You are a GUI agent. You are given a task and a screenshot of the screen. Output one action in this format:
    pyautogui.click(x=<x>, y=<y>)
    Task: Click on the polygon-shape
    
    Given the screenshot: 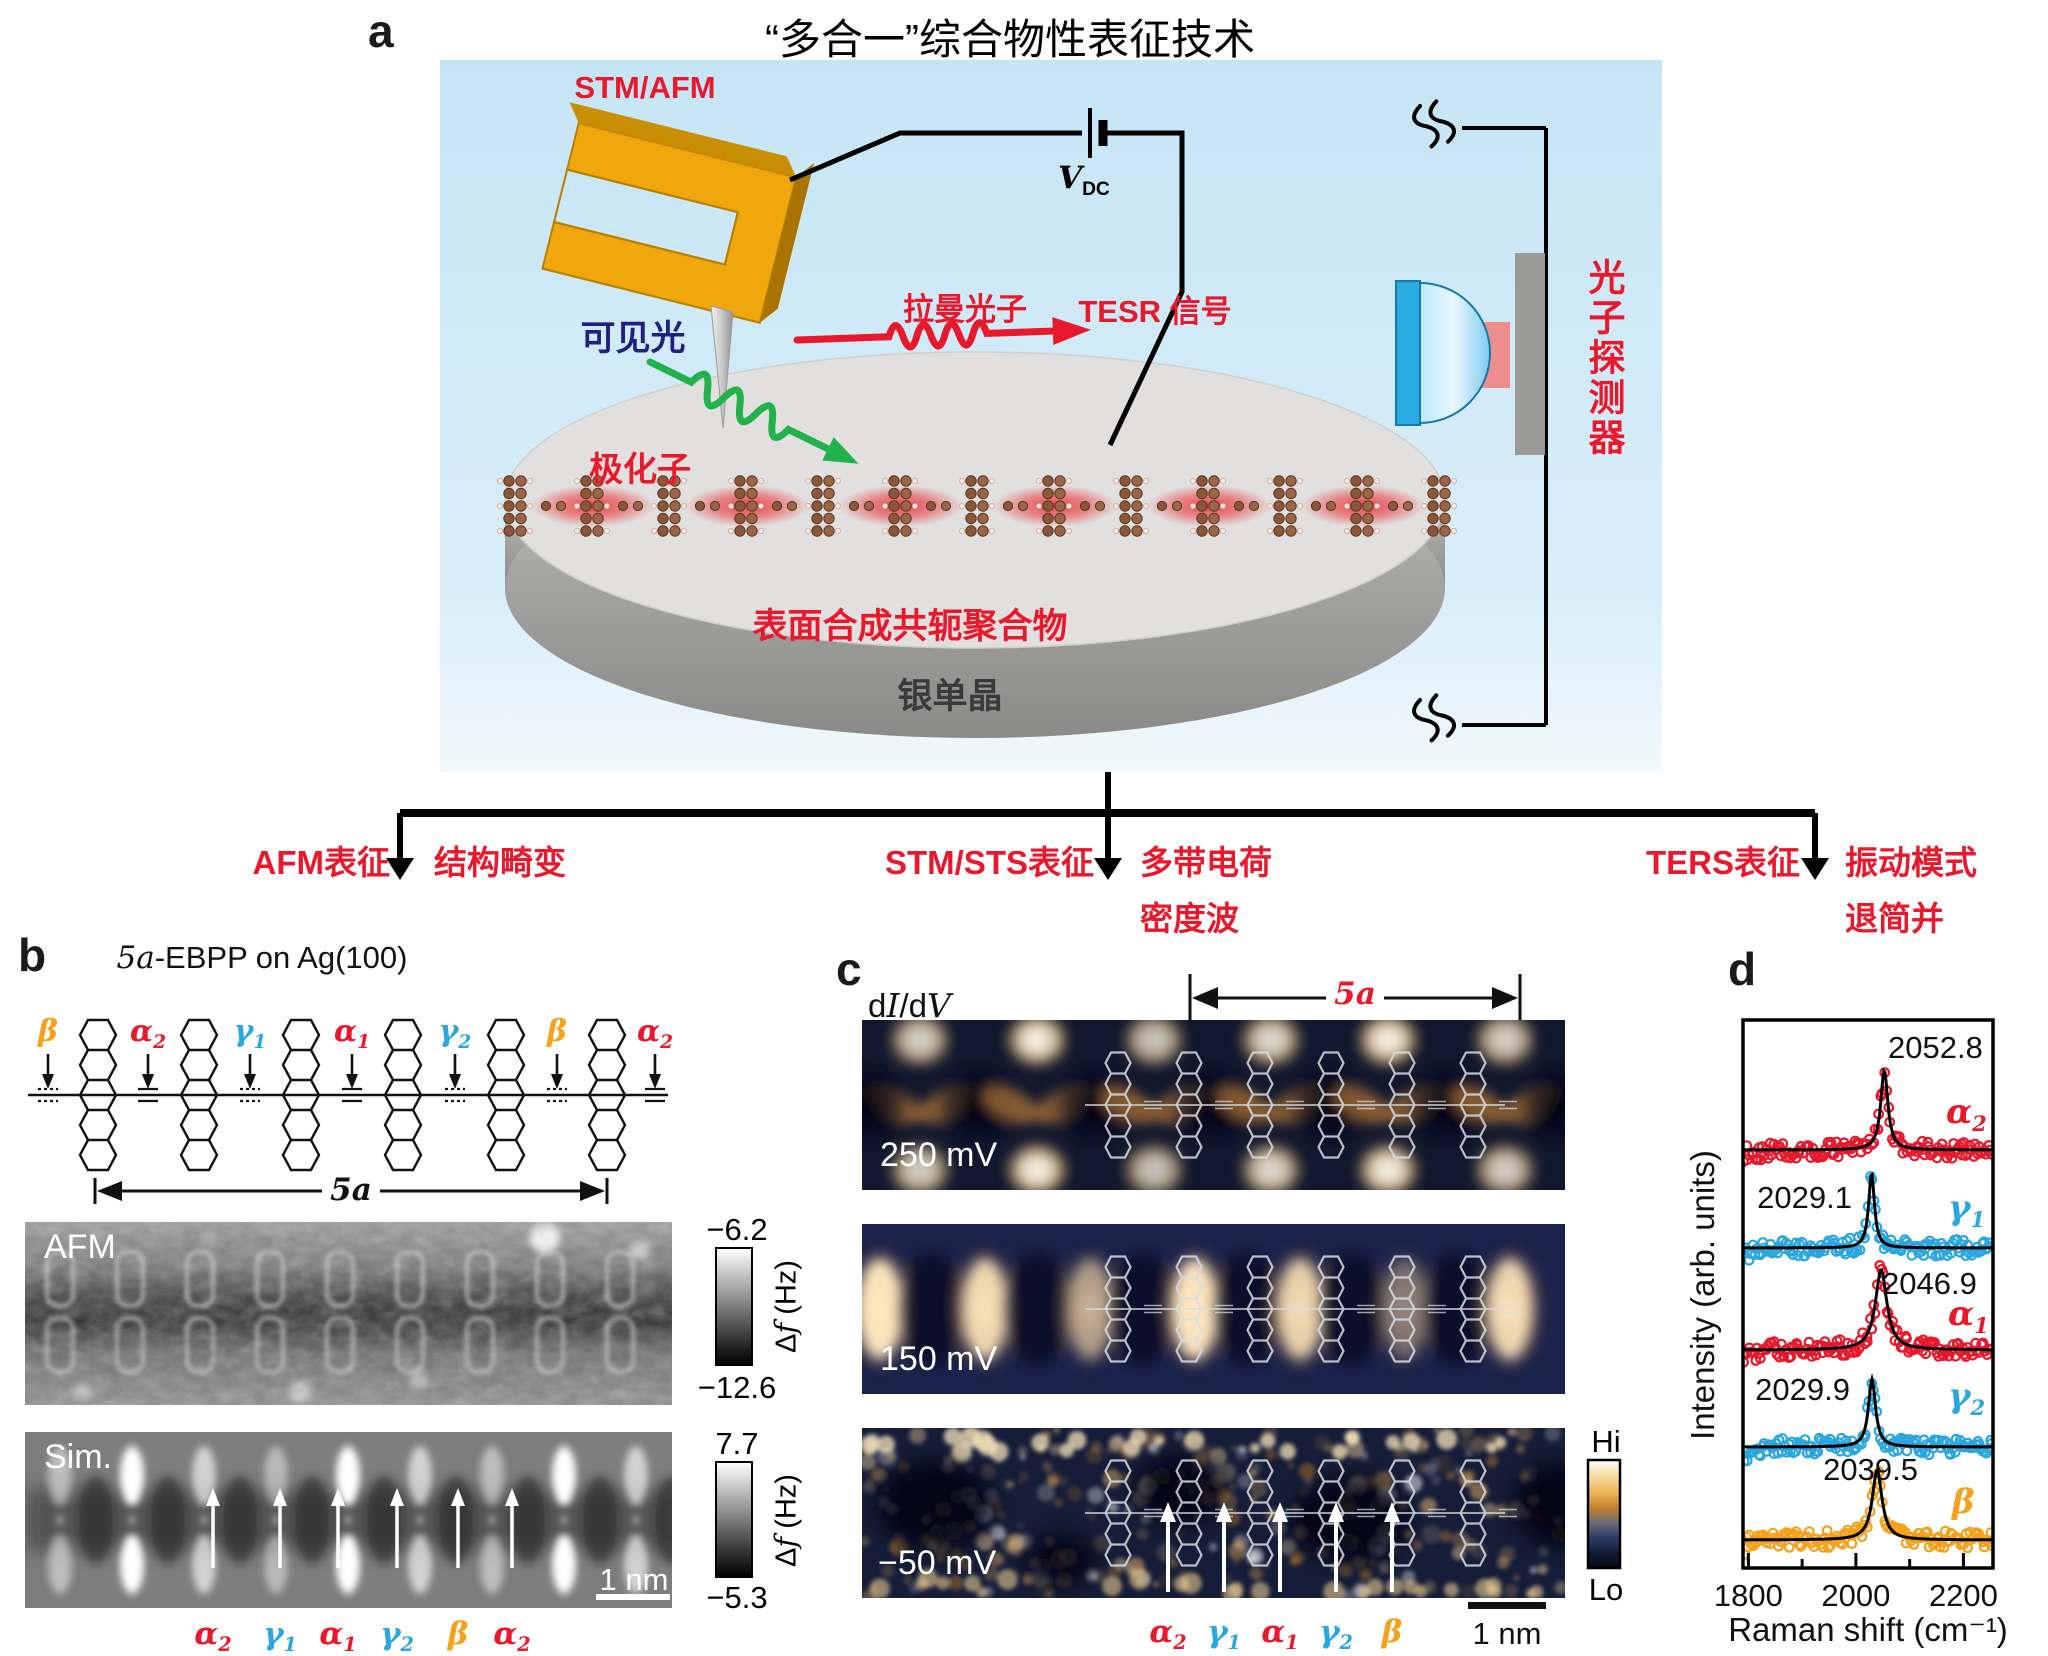 What is the action you would take?
    pyautogui.click(x=1071, y=331)
    